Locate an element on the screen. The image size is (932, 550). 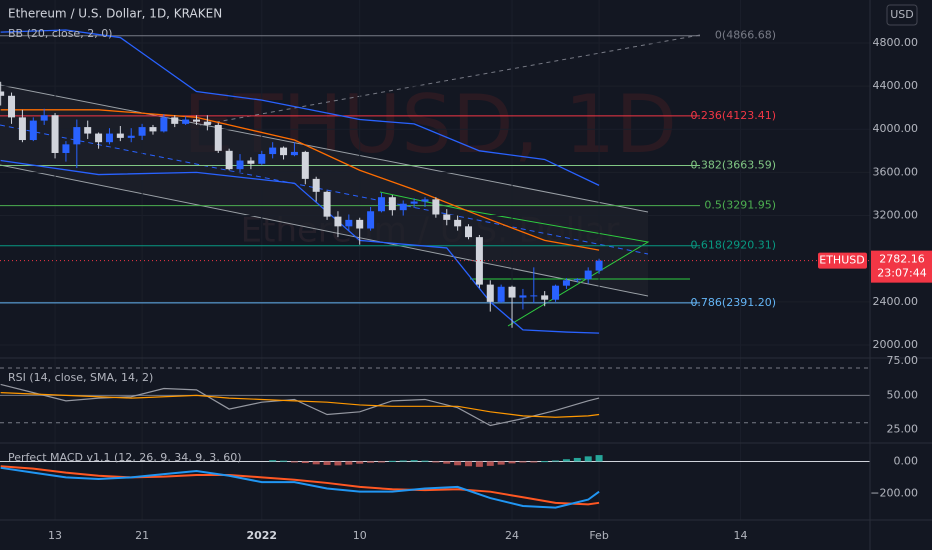
currency-box is located at coordinates (902, 15).